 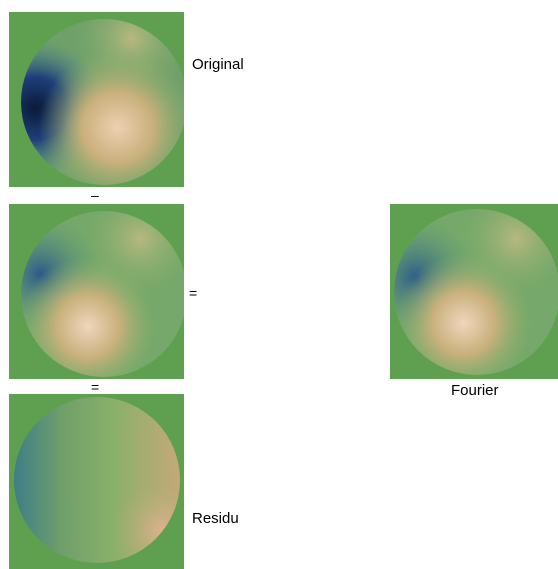 What do you see at coordinates (95, 387) in the screenshot?
I see `equals-operator-below: =` at bounding box center [95, 387].